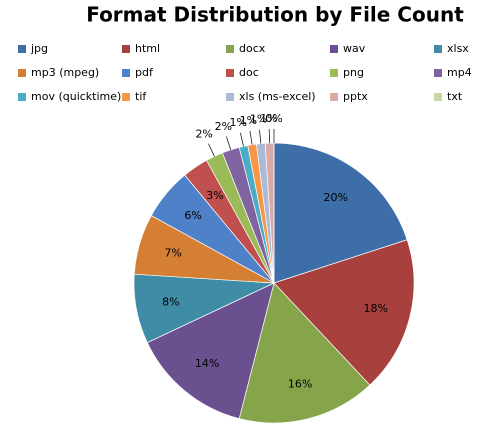 The width and height of the screenshot is (491, 437). Describe the element at coordinates (170, 302) in the screenshot. I see `slice-label: 8%` at that location.